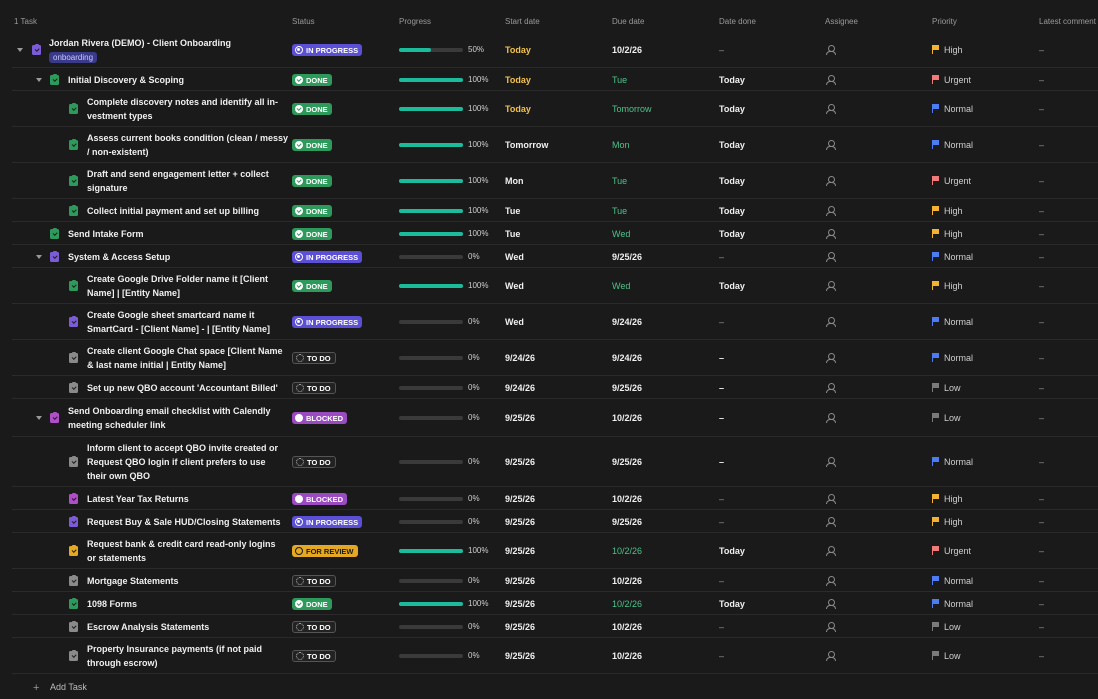 This screenshot has height=699, width=1098. What do you see at coordinates (1067, 21) in the screenshot?
I see `column-header-latest-comment: Latest comment` at bounding box center [1067, 21].